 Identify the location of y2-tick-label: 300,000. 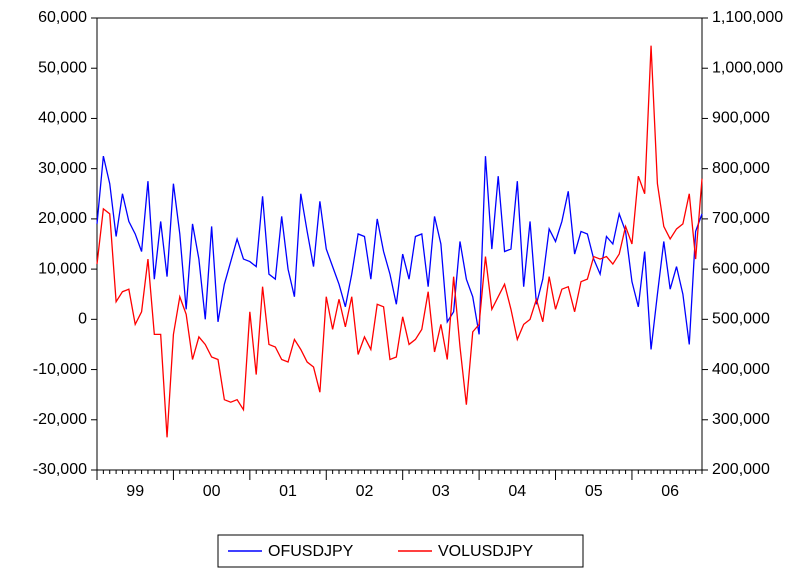
(741, 419).